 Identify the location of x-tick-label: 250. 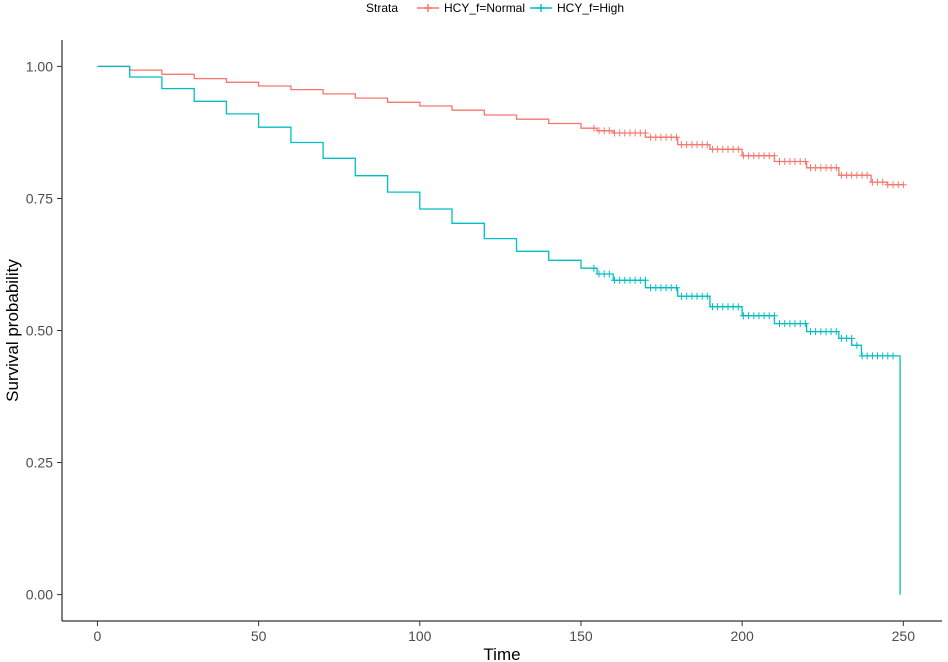
(904, 636).